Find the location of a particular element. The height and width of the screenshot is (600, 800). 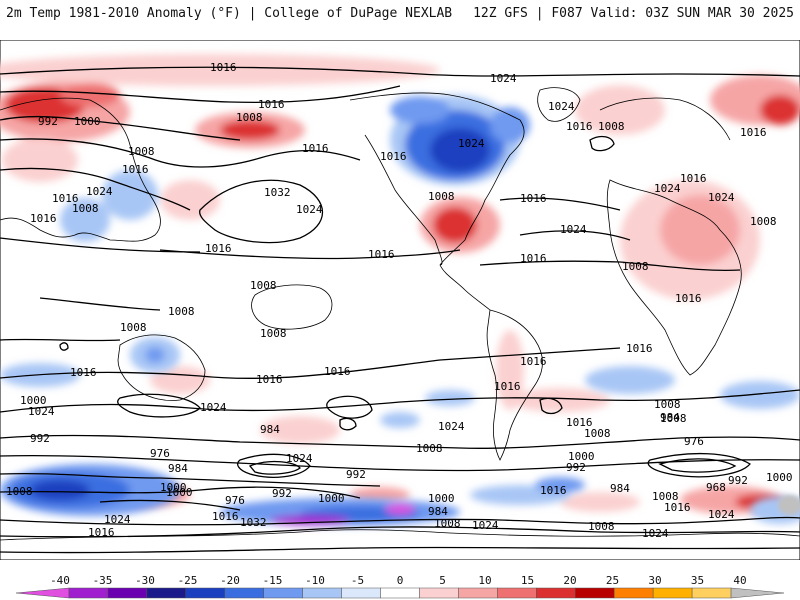

north-america-coast is located at coordinates (437, 201).